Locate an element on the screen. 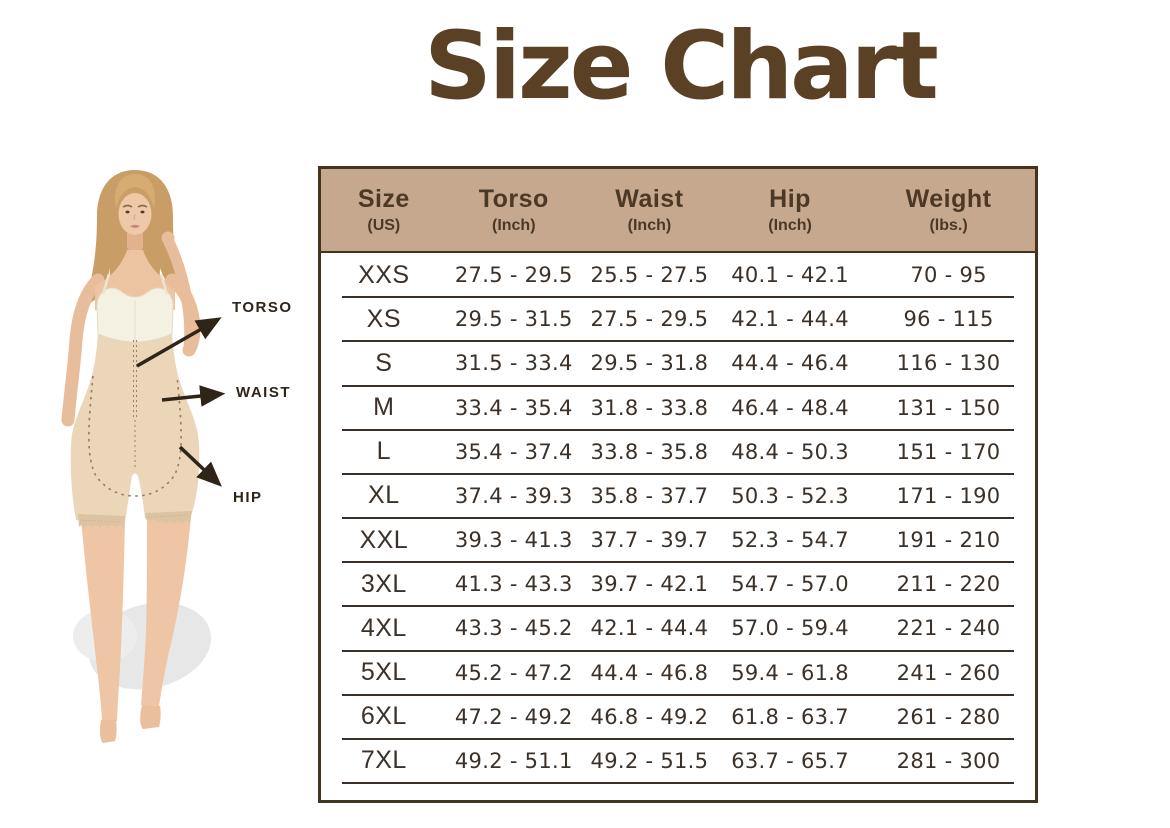  cell-waist: 33.8 - 35.8 is located at coordinates (649, 451).